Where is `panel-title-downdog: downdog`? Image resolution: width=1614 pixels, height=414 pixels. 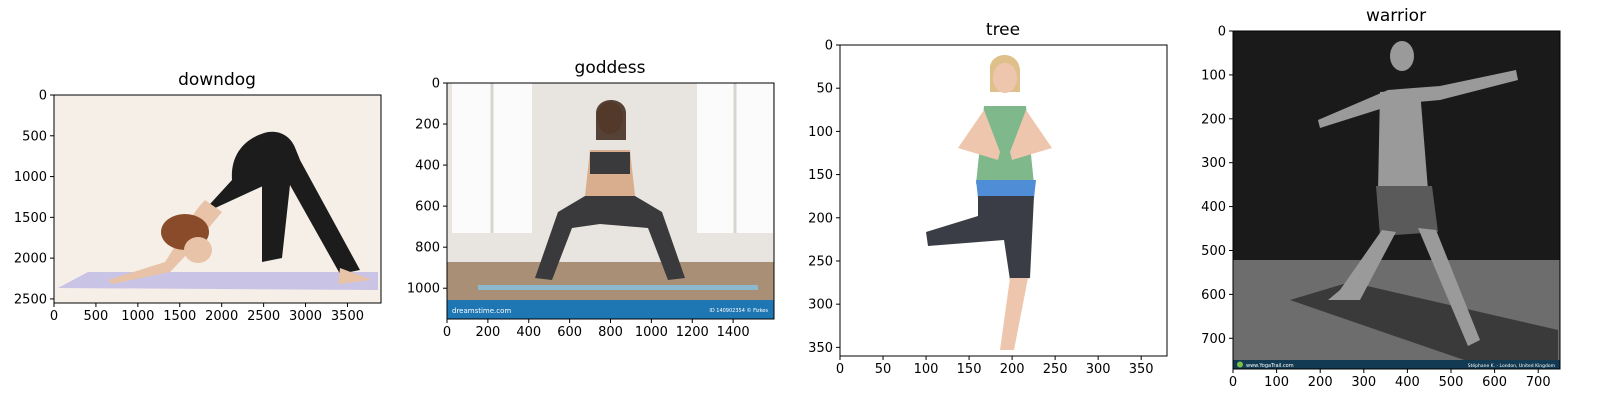 panel-title-downdog: downdog is located at coordinates (217, 80).